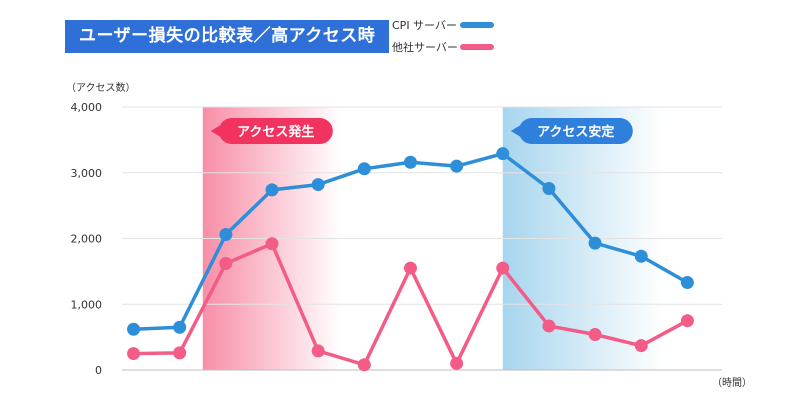 The width and height of the screenshot is (803, 417). I want to click on callout-label: アクセス発生, so click(275, 132).